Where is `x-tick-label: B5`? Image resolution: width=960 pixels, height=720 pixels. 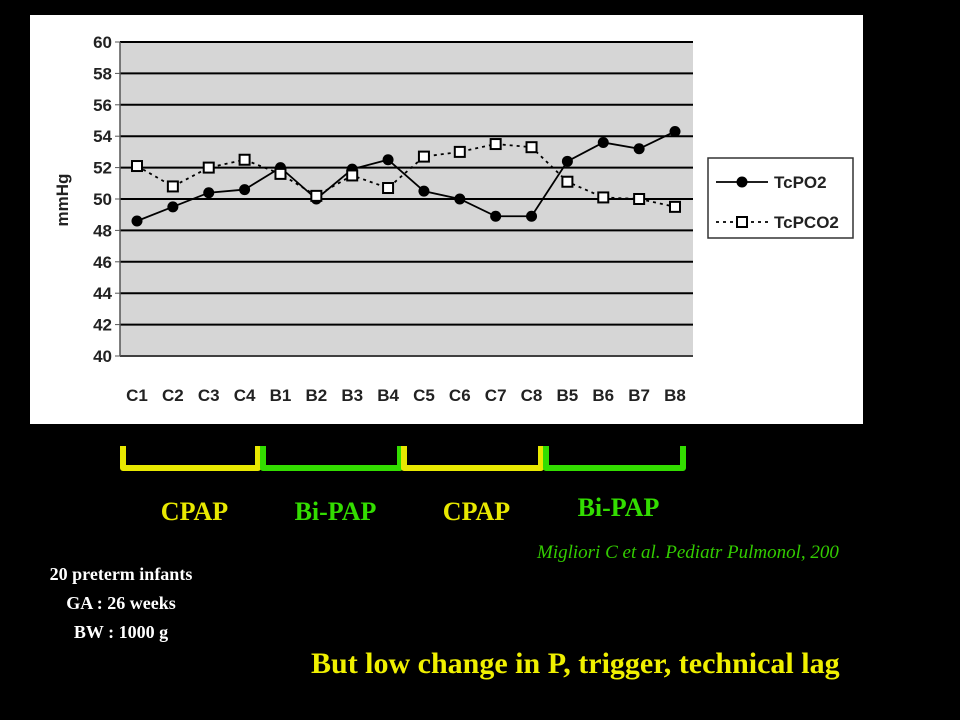
x-tick-label: B5 is located at coordinates (568, 395).